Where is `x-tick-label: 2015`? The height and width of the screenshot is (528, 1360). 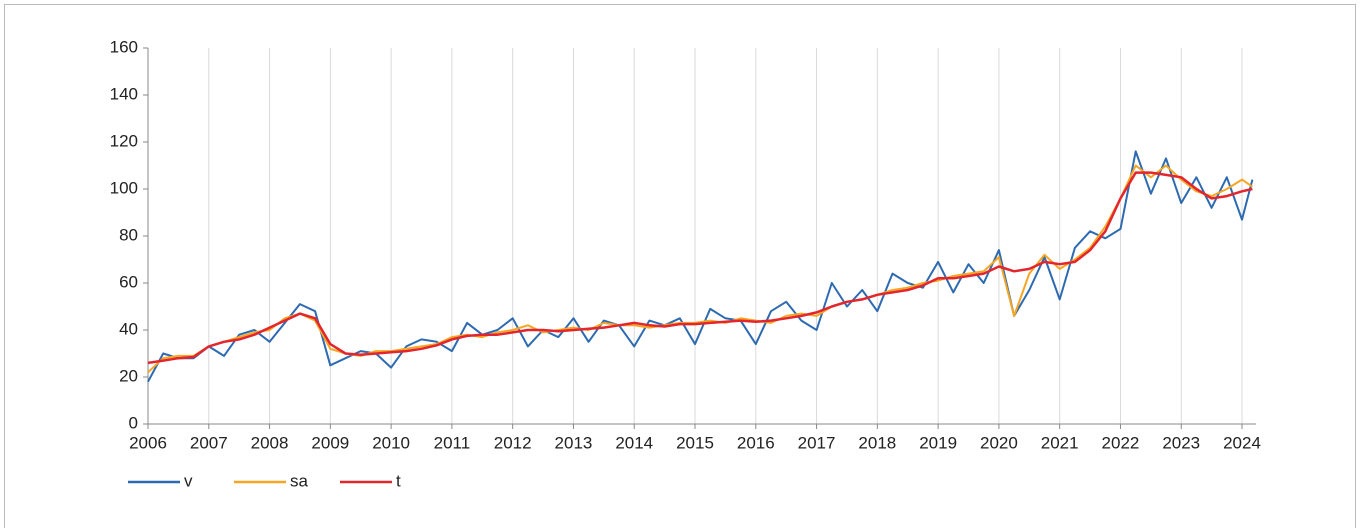 x-tick-label: 2015 is located at coordinates (695, 442).